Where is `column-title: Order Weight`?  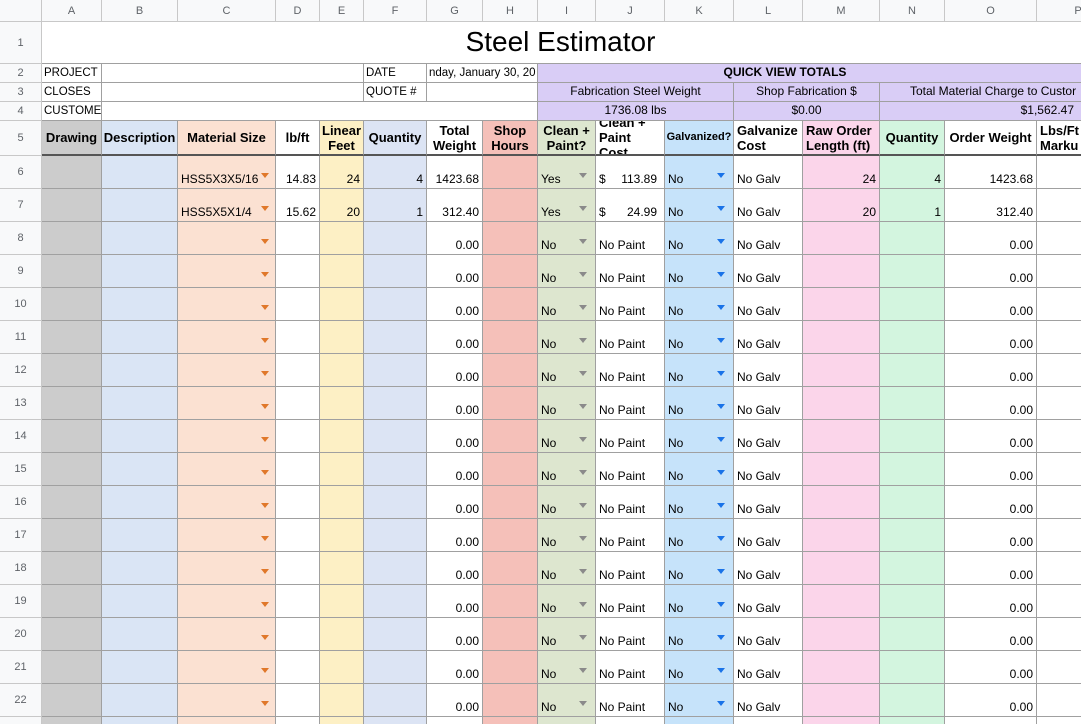
column-title: Order Weight is located at coordinates (990, 137).